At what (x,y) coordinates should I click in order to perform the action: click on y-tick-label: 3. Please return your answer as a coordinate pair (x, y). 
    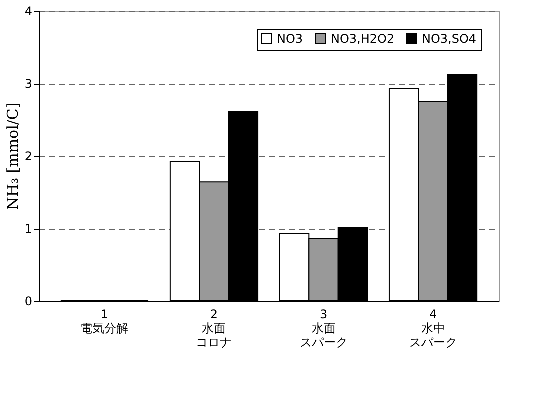
    Looking at the image, I should click on (28, 84).